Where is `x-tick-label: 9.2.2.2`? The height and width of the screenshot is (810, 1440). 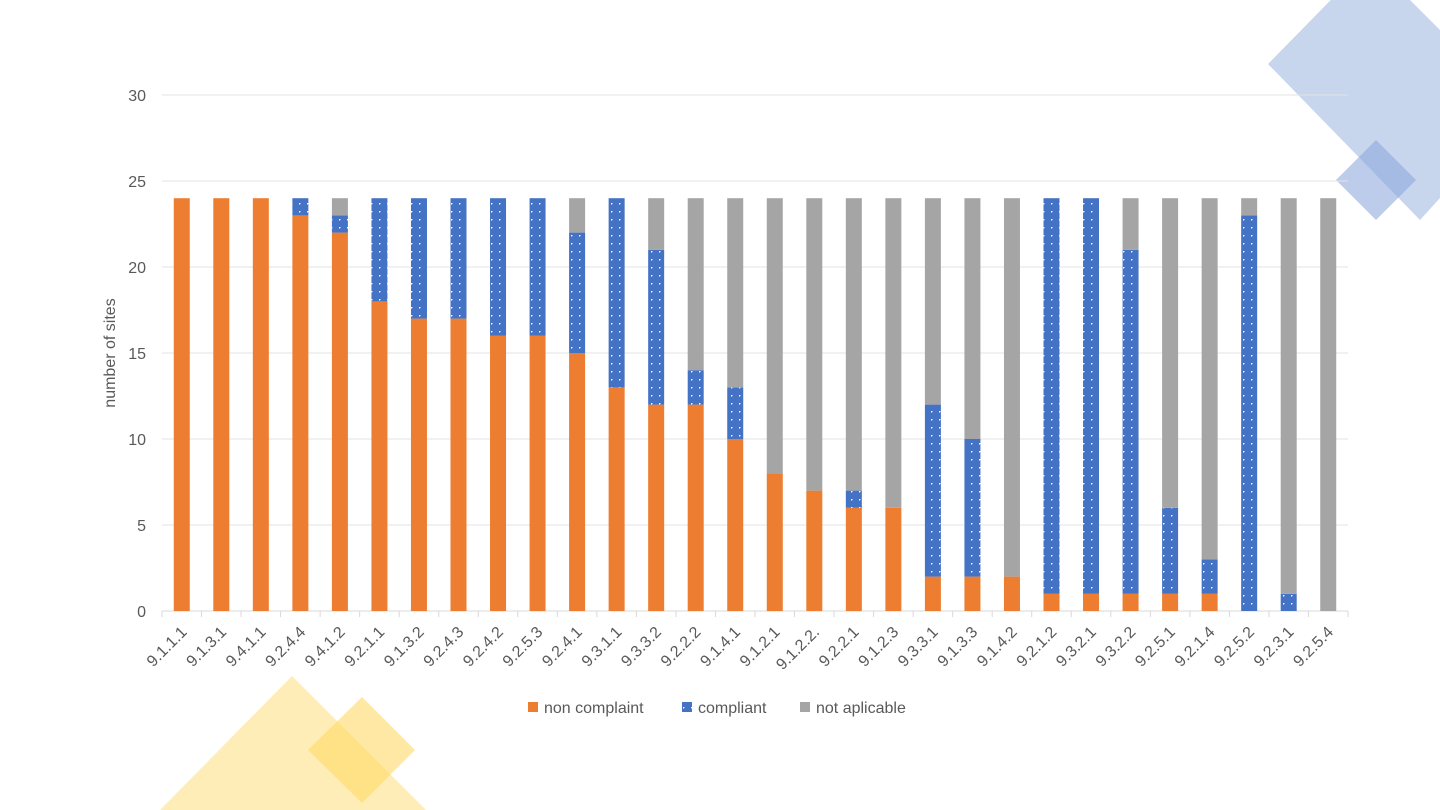
x-tick-label: 9.2.2.2 is located at coordinates (681, 647).